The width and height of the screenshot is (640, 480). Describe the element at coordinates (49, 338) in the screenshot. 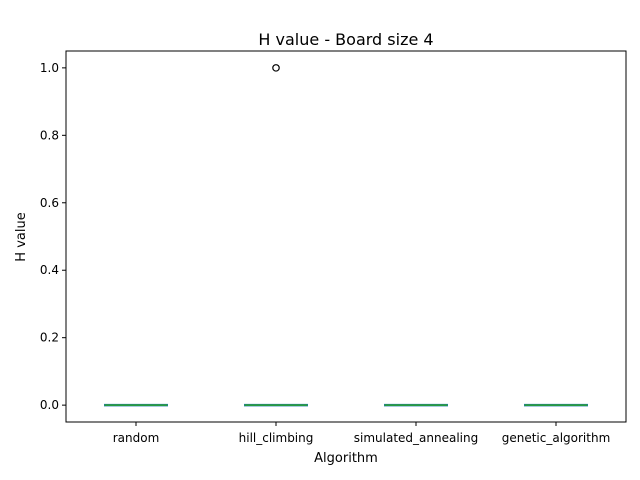

I see `y-tick-label: 0.2` at that location.